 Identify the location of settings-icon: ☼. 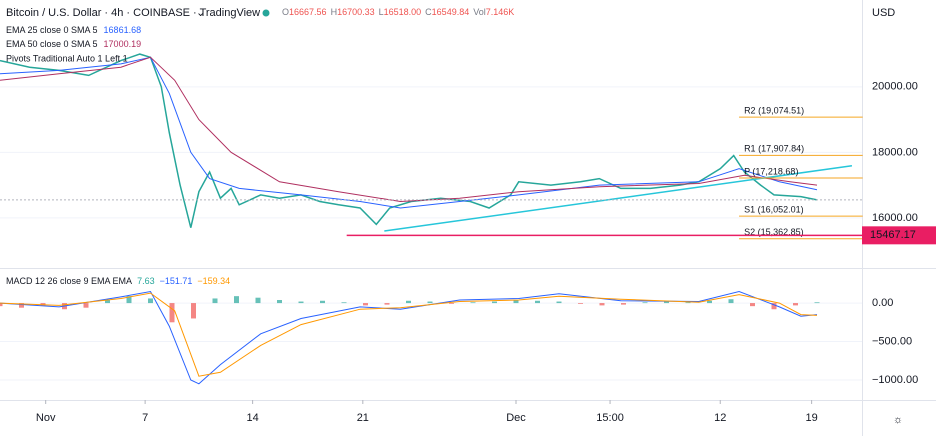
(898, 420).